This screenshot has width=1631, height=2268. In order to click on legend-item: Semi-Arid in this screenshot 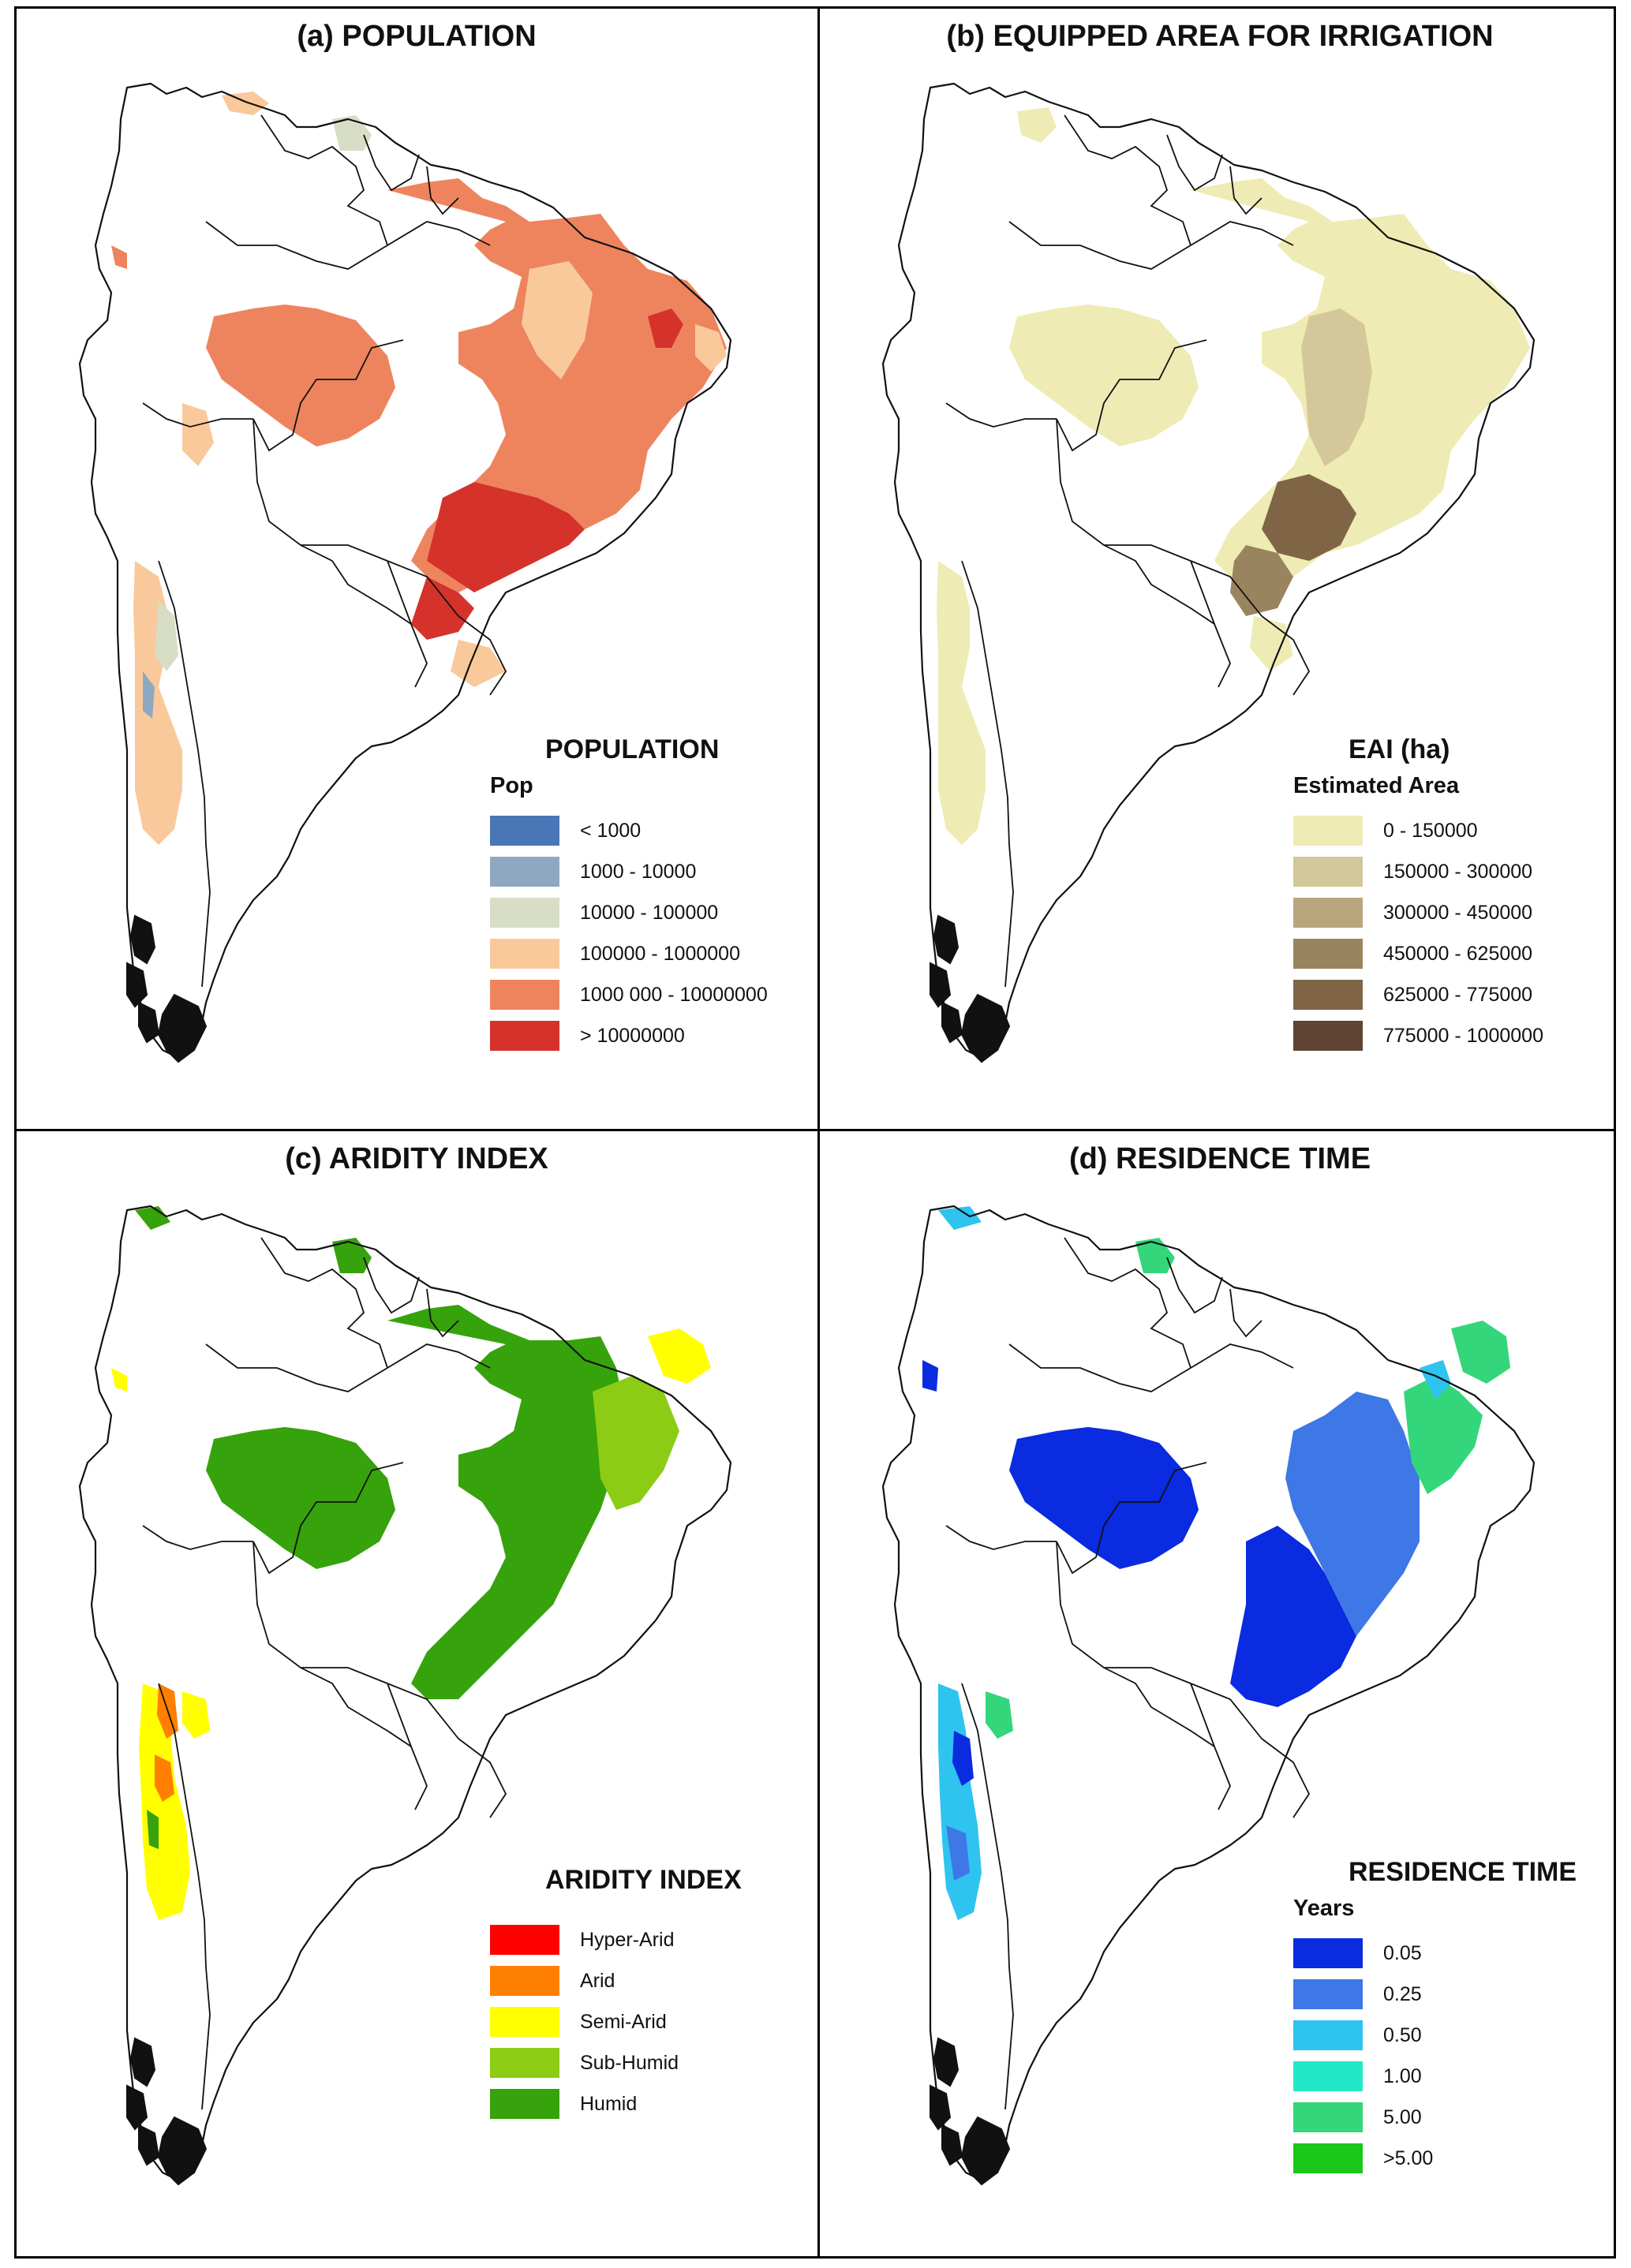, I will do `click(584, 2022)`.